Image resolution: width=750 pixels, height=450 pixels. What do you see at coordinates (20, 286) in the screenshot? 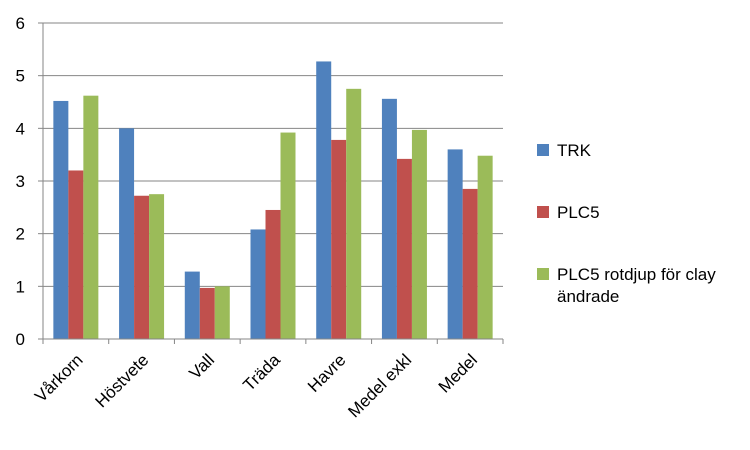
I see `y-tick-label: 1` at bounding box center [20, 286].